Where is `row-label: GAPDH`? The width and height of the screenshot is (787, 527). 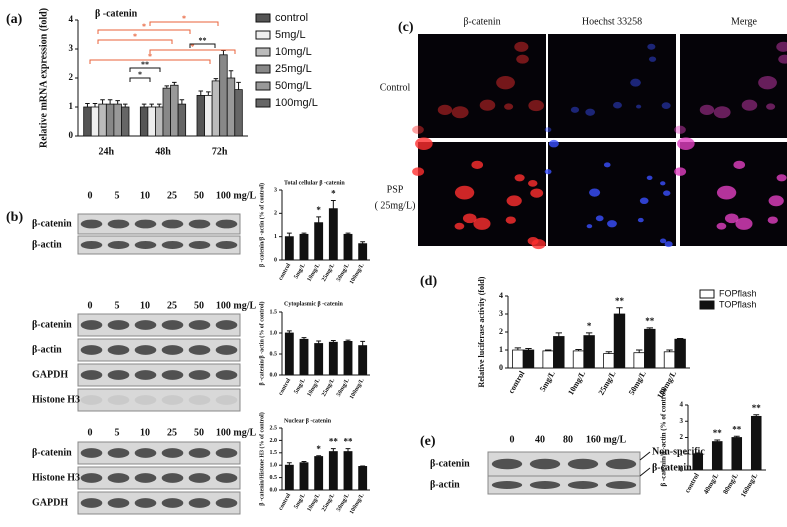 row-label: GAPDH is located at coordinates (50, 502).